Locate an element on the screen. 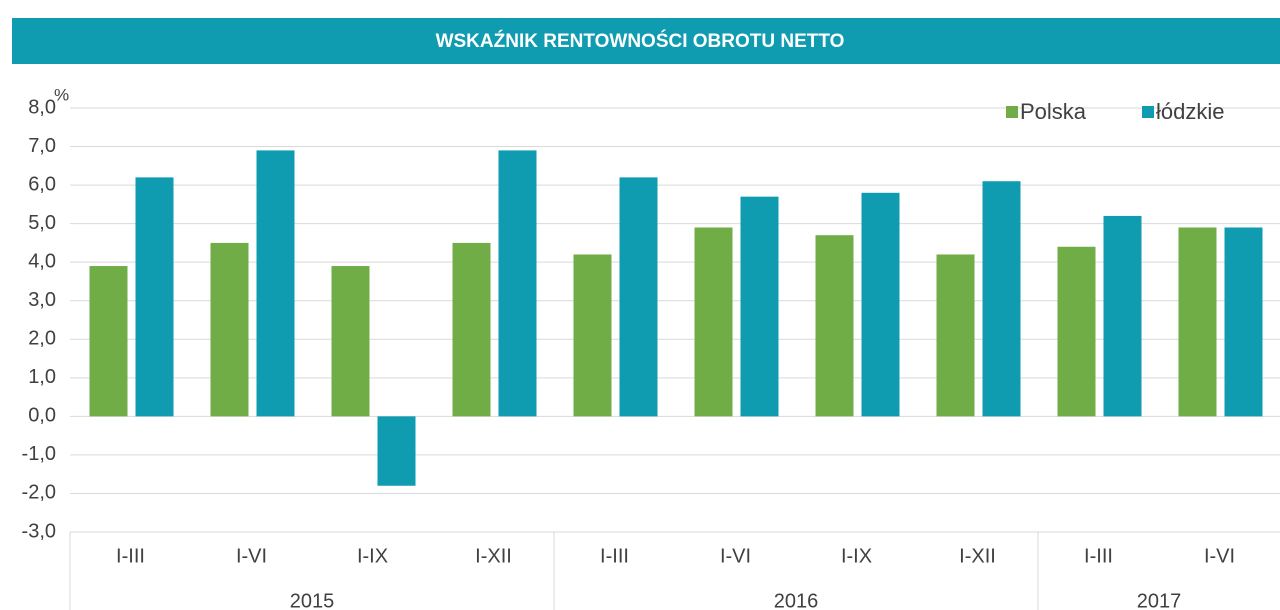  y-tick-label: 4,0 is located at coordinates (42, 261).